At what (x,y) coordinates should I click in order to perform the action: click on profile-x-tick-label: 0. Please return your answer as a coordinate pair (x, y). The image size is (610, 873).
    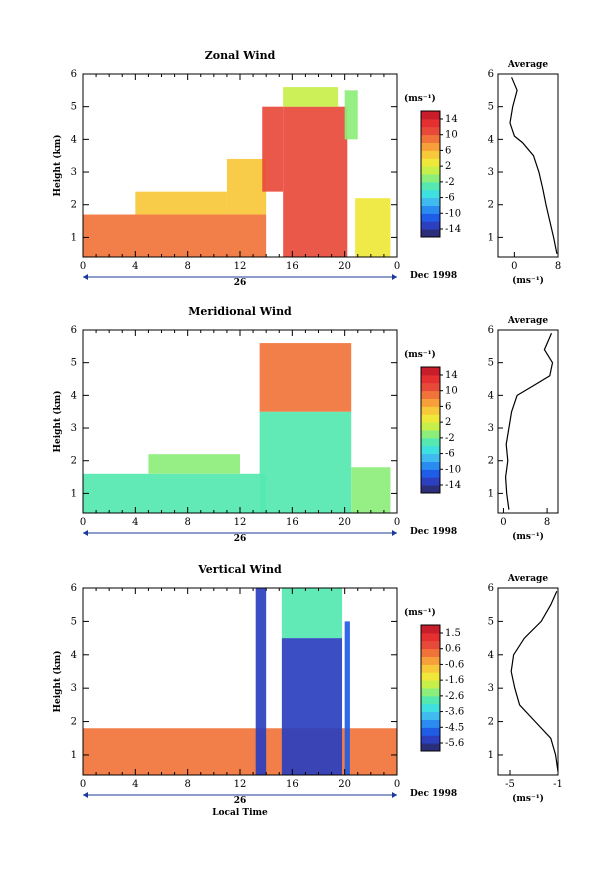
    Looking at the image, I should click on (503, 522).